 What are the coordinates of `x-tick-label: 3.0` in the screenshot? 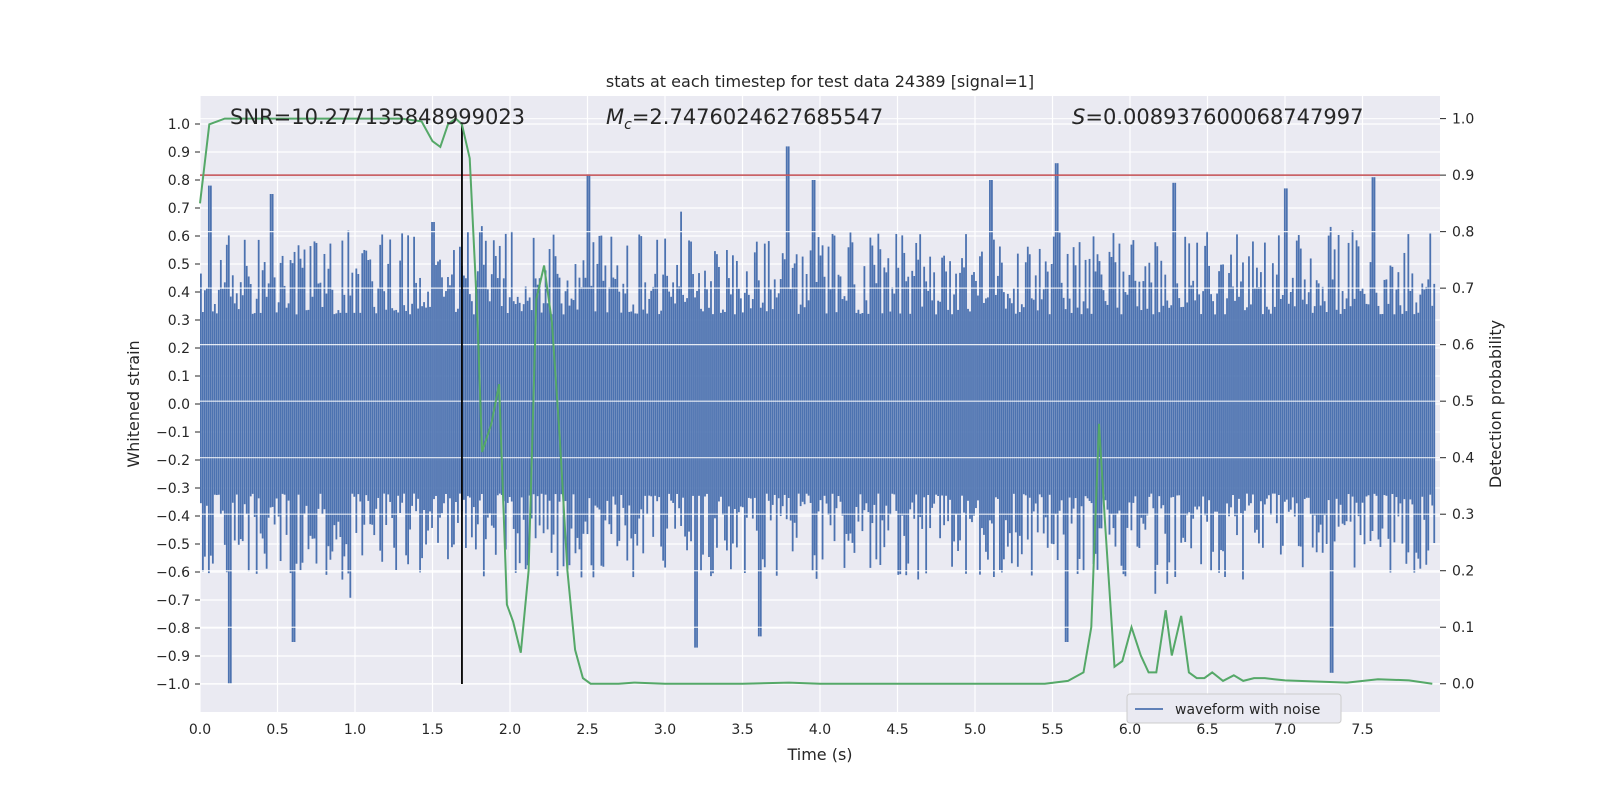 It's located at (665, 730).